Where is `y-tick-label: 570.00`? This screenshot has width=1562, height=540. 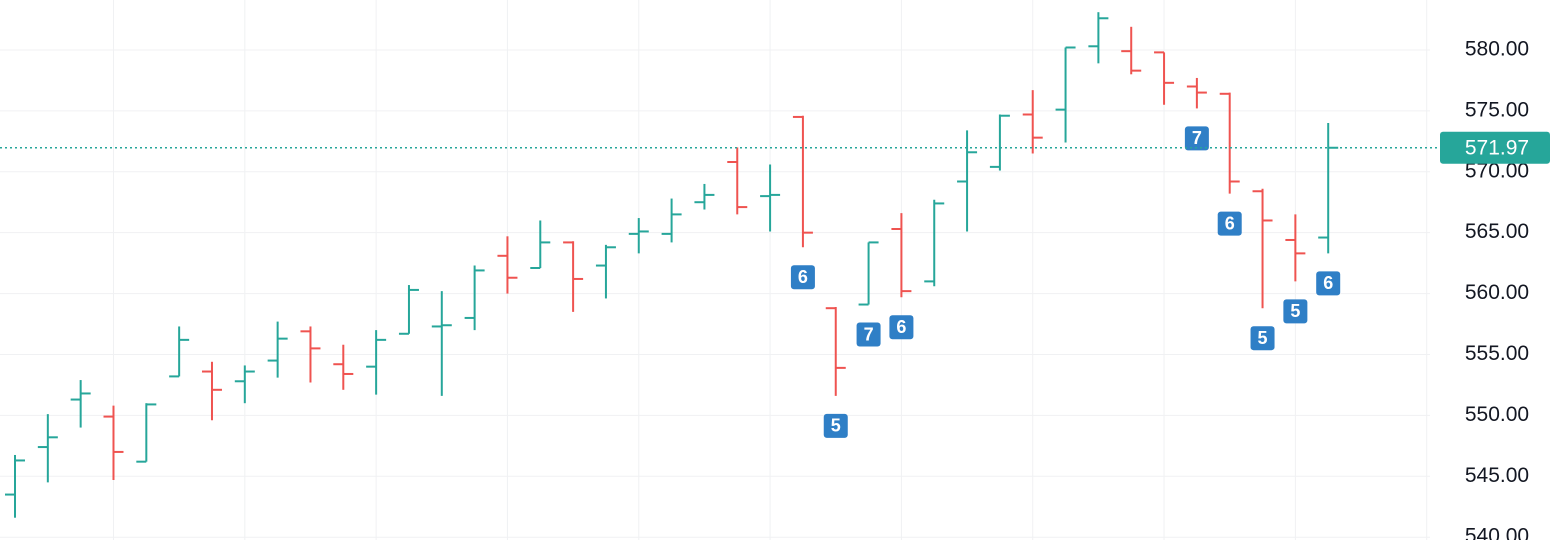
y-tick-label: 570.00 is located at coordinates (1497, 170).